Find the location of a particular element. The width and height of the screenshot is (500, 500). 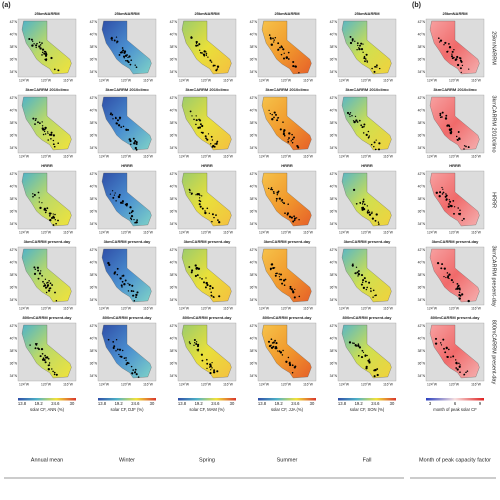

column-label: Annual mean is located at coordinates (47, 460).